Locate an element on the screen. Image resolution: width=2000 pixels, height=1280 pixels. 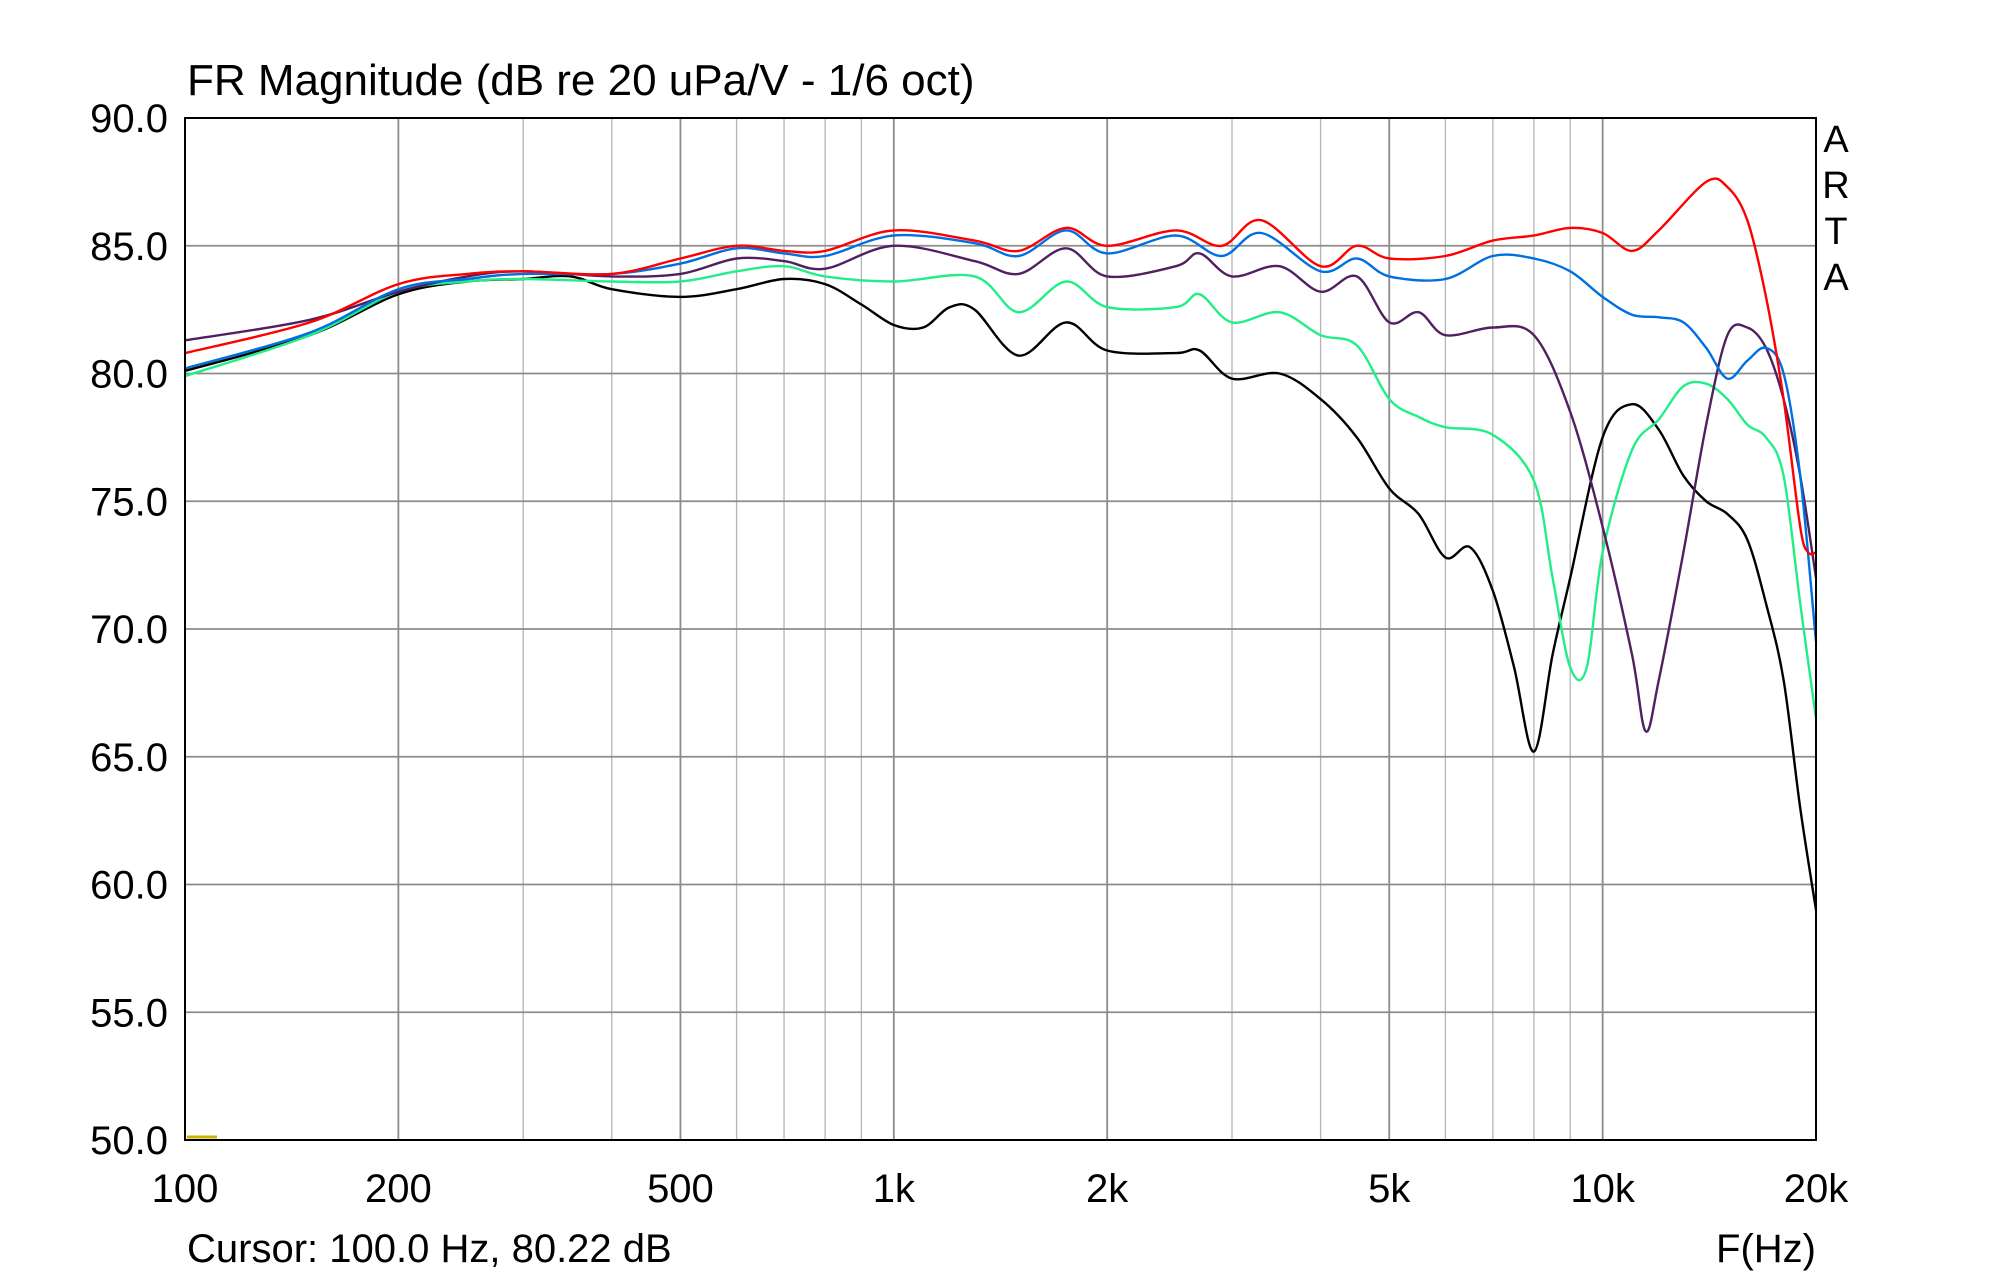
x-tick-label: 500 is located at coordinates (680, 1189).